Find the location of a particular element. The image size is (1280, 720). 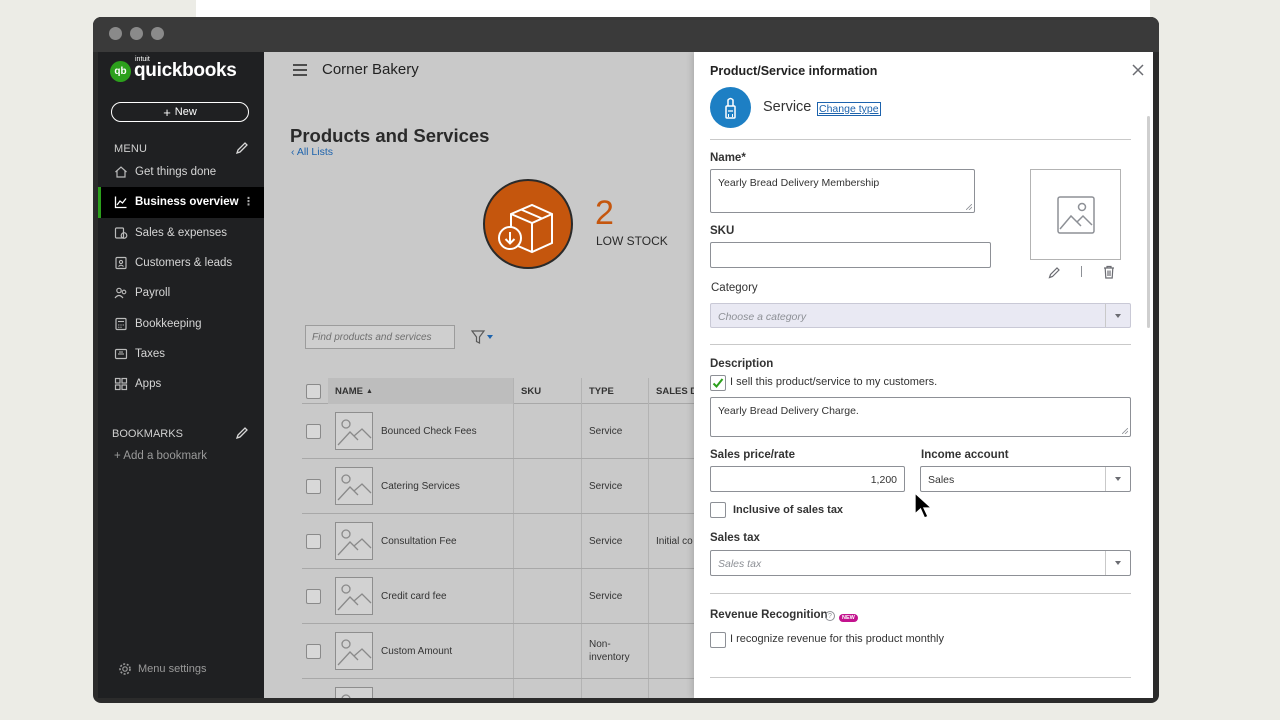

sidebar-item-customers-leads: Customers & leads is located at coordinates (181, 263).